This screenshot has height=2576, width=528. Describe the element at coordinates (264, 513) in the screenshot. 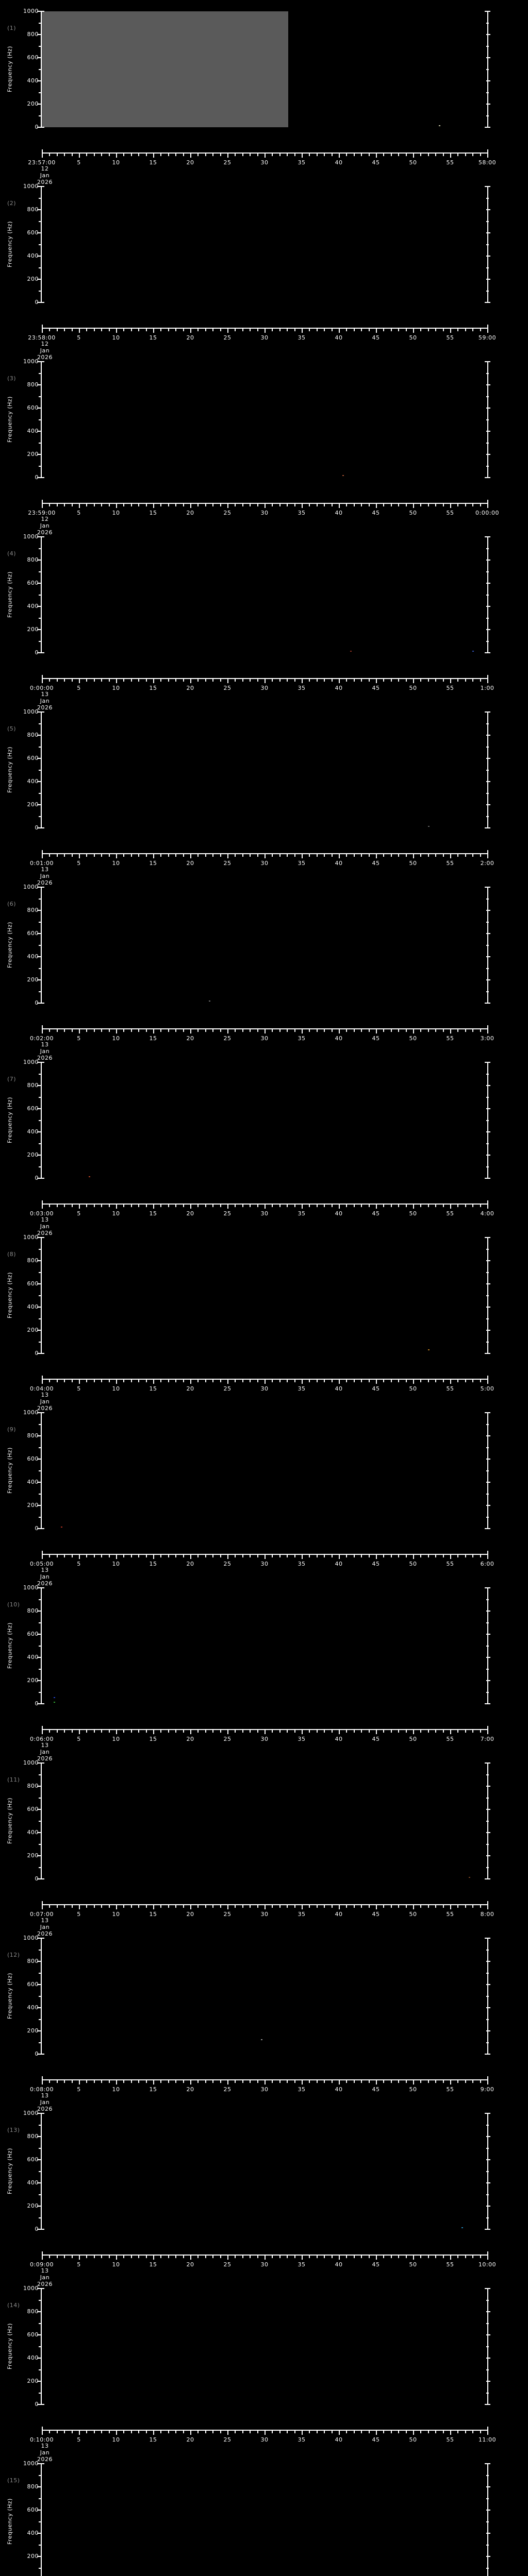

I see `x-tick-label: 30` at that location.